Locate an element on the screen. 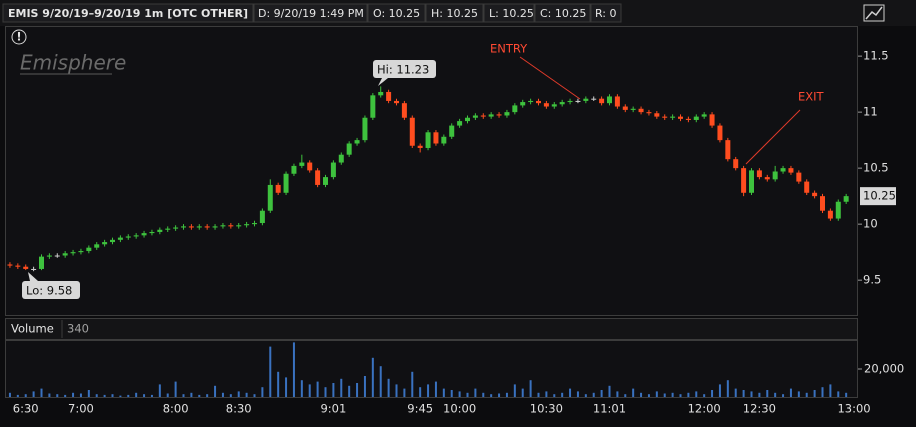  hi-label: Hi: 11.23 is located at coordinates (403, 70).